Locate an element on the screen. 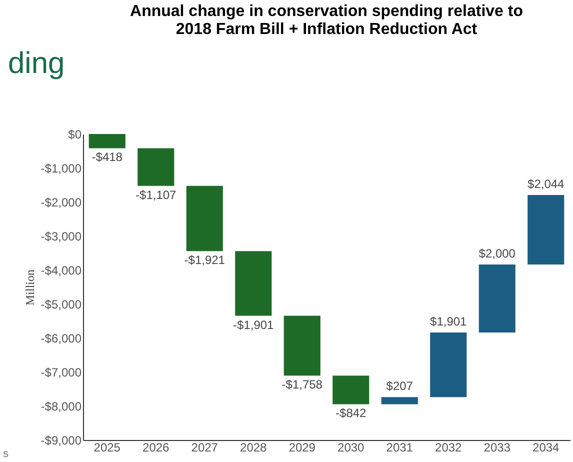 The width and height of the screenshot is (573, 462). y-tick-label: -$4,000 is located at coordinates (61, 271).